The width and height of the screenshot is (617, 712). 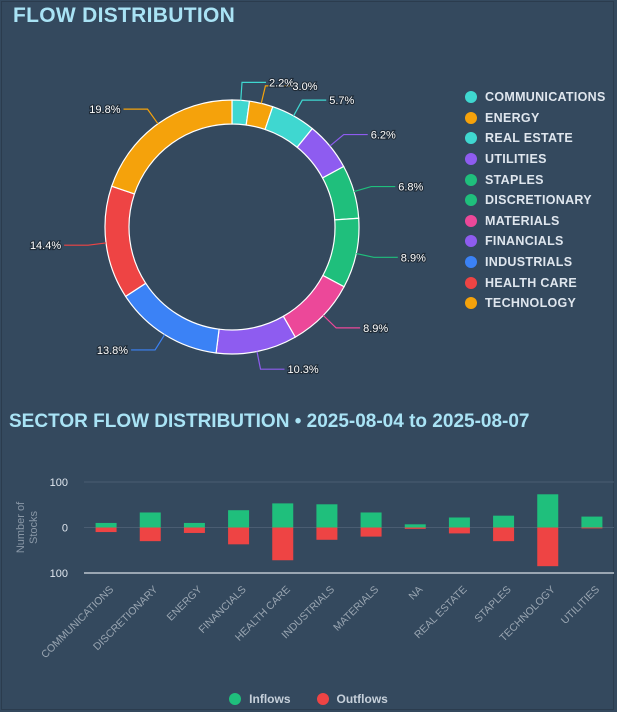 I want to click on legend-label: FINANCIALS, so click(x=524, y=241).